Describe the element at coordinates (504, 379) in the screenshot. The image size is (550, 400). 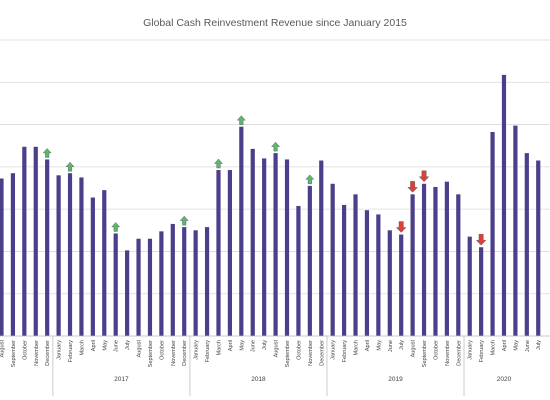
I see `year-label: 2020` at that location.